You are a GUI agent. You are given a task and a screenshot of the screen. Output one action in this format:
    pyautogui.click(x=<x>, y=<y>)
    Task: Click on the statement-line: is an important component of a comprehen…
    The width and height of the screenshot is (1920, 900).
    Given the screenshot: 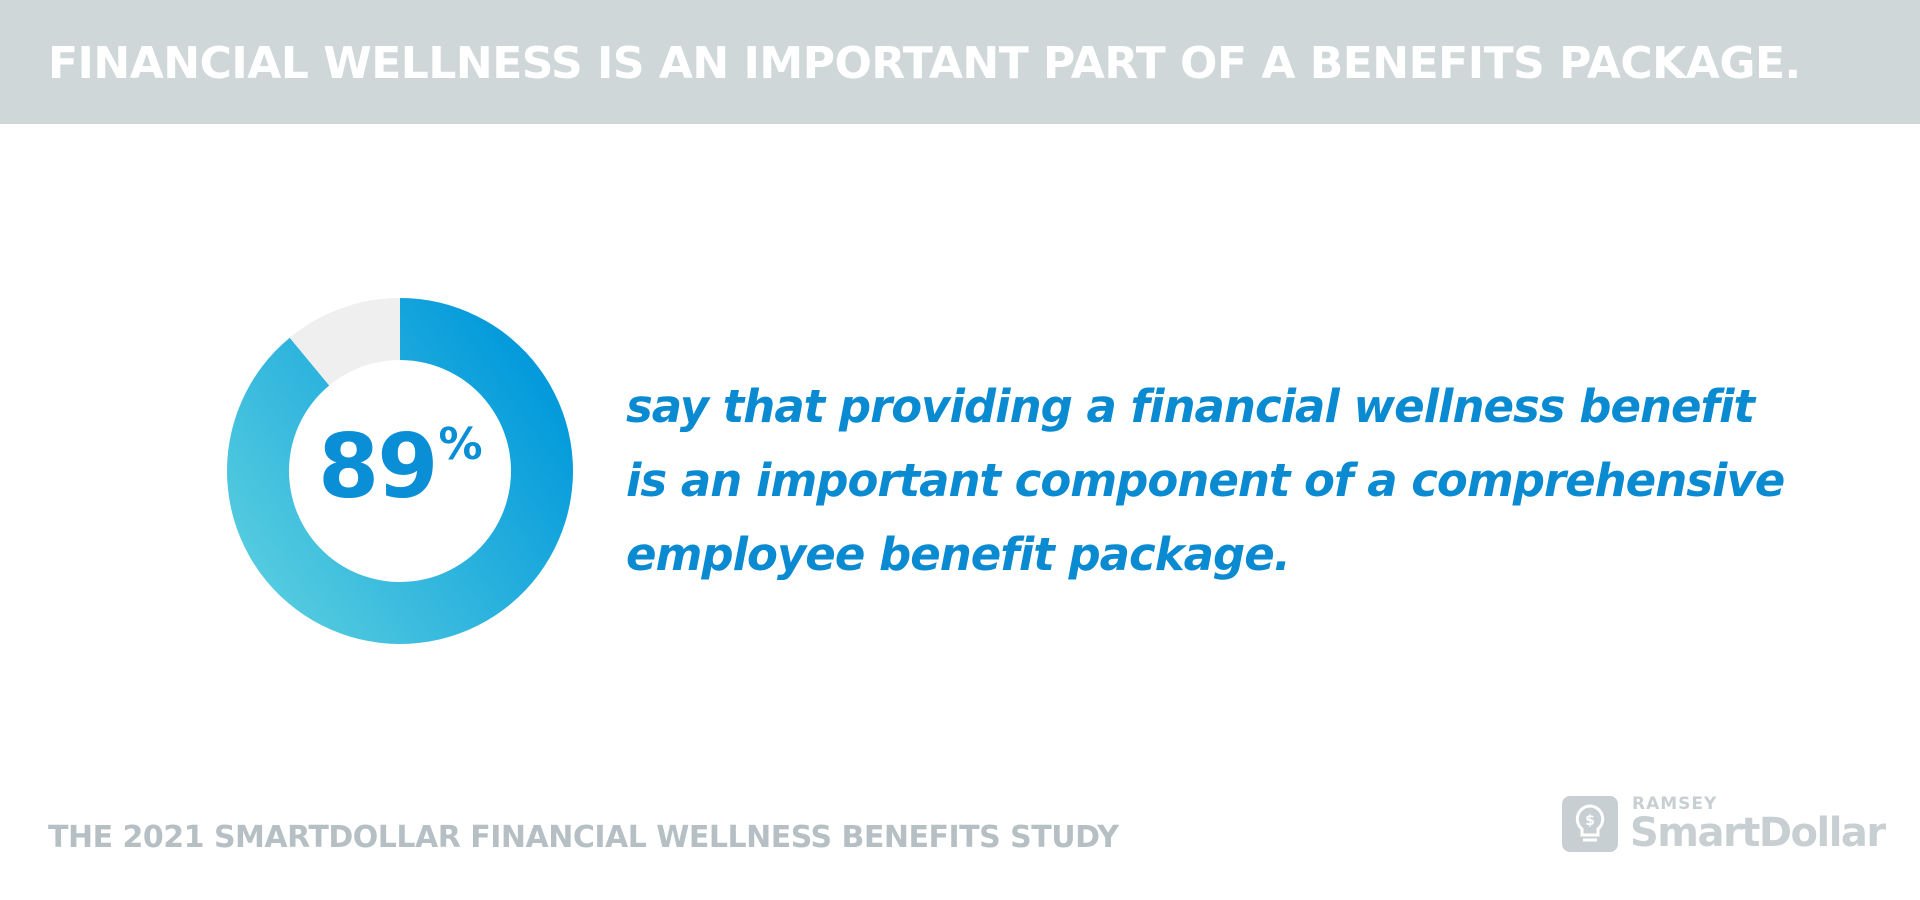 What is the action you would take?
    pyautogui.click(x=1205, y=480)
    